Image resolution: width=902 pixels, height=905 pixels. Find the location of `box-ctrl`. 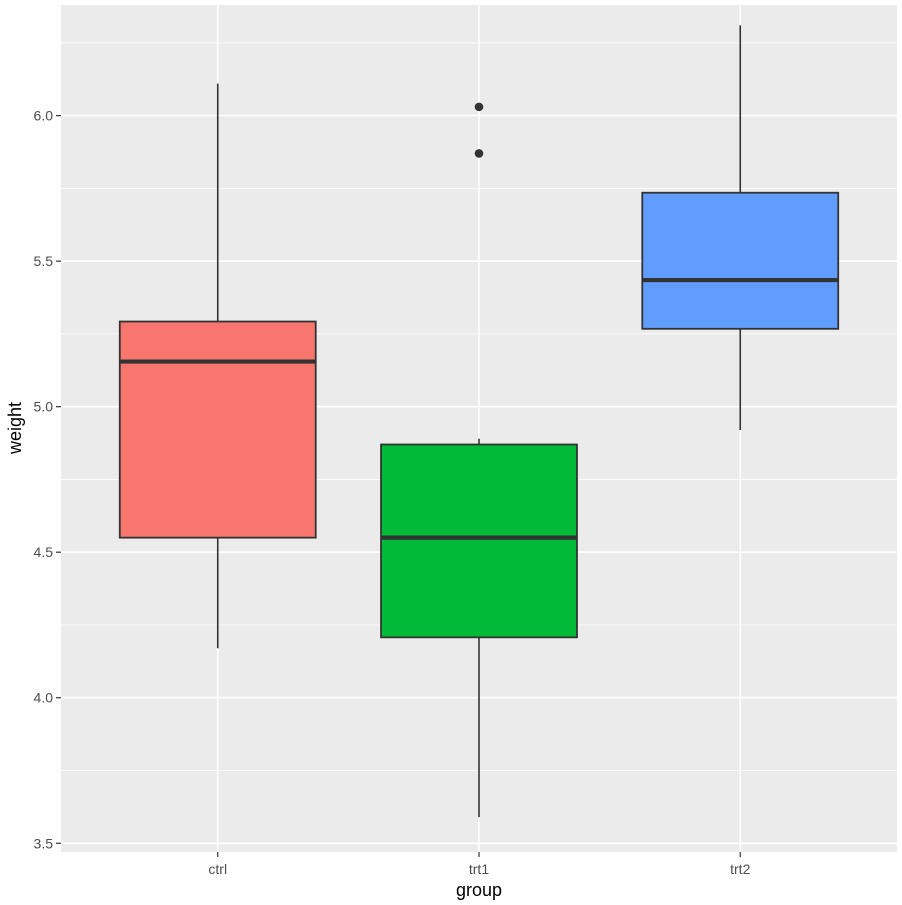

box-ctrl is located at coordinates (217, 366).